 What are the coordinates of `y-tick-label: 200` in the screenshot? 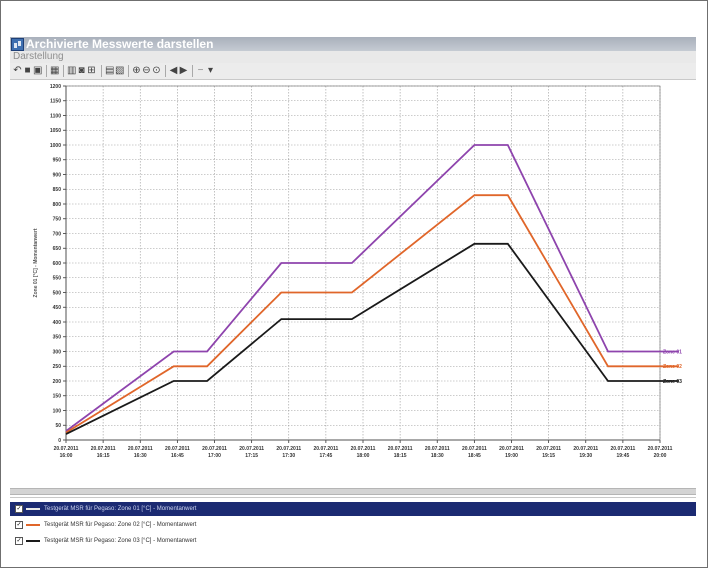 It's located at (57, 382).